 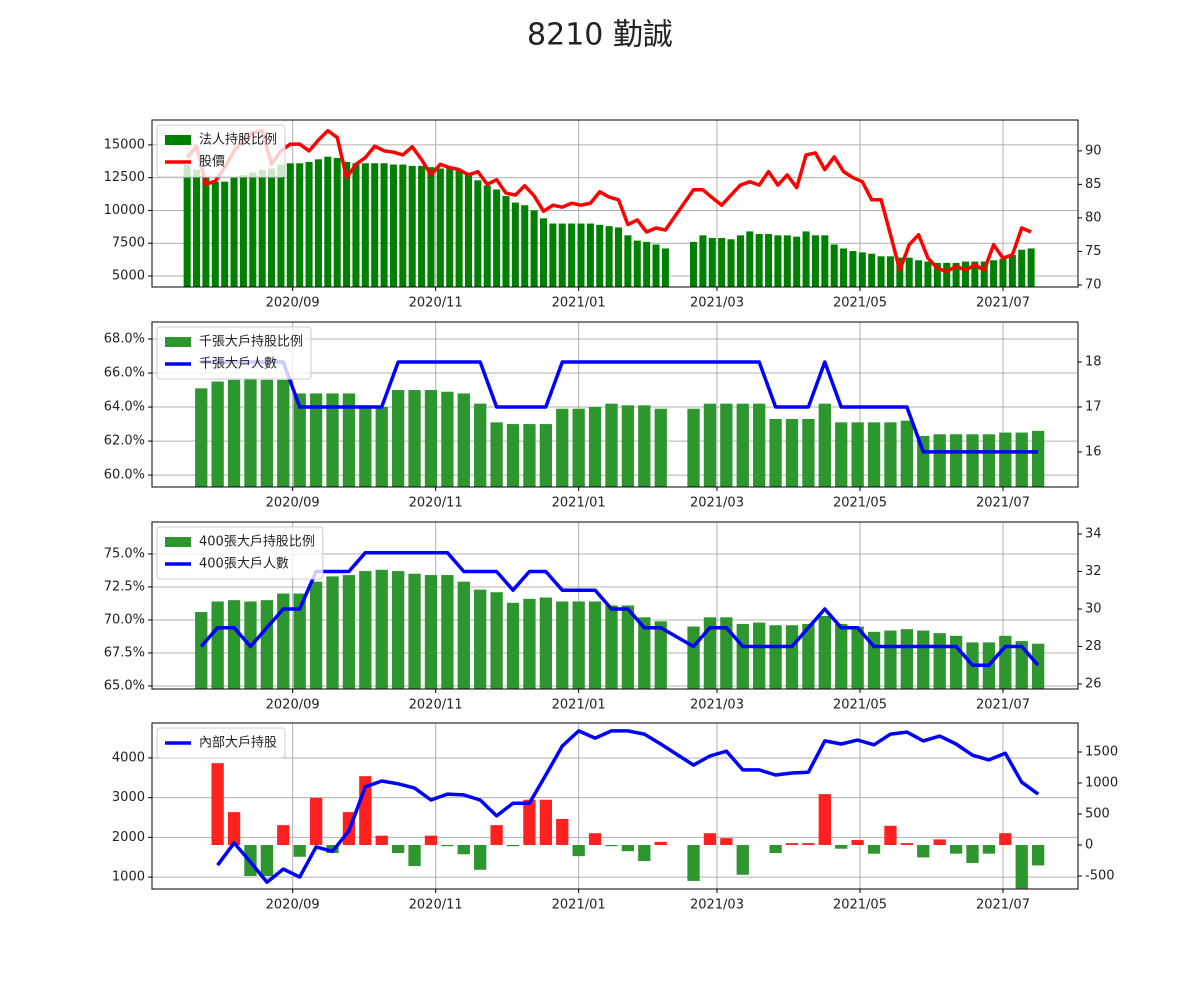 What do you see at coordinates (1093, 362) in the screenshot?
I see `y2-tick-label: 18` at bounding box center [1093, 362].